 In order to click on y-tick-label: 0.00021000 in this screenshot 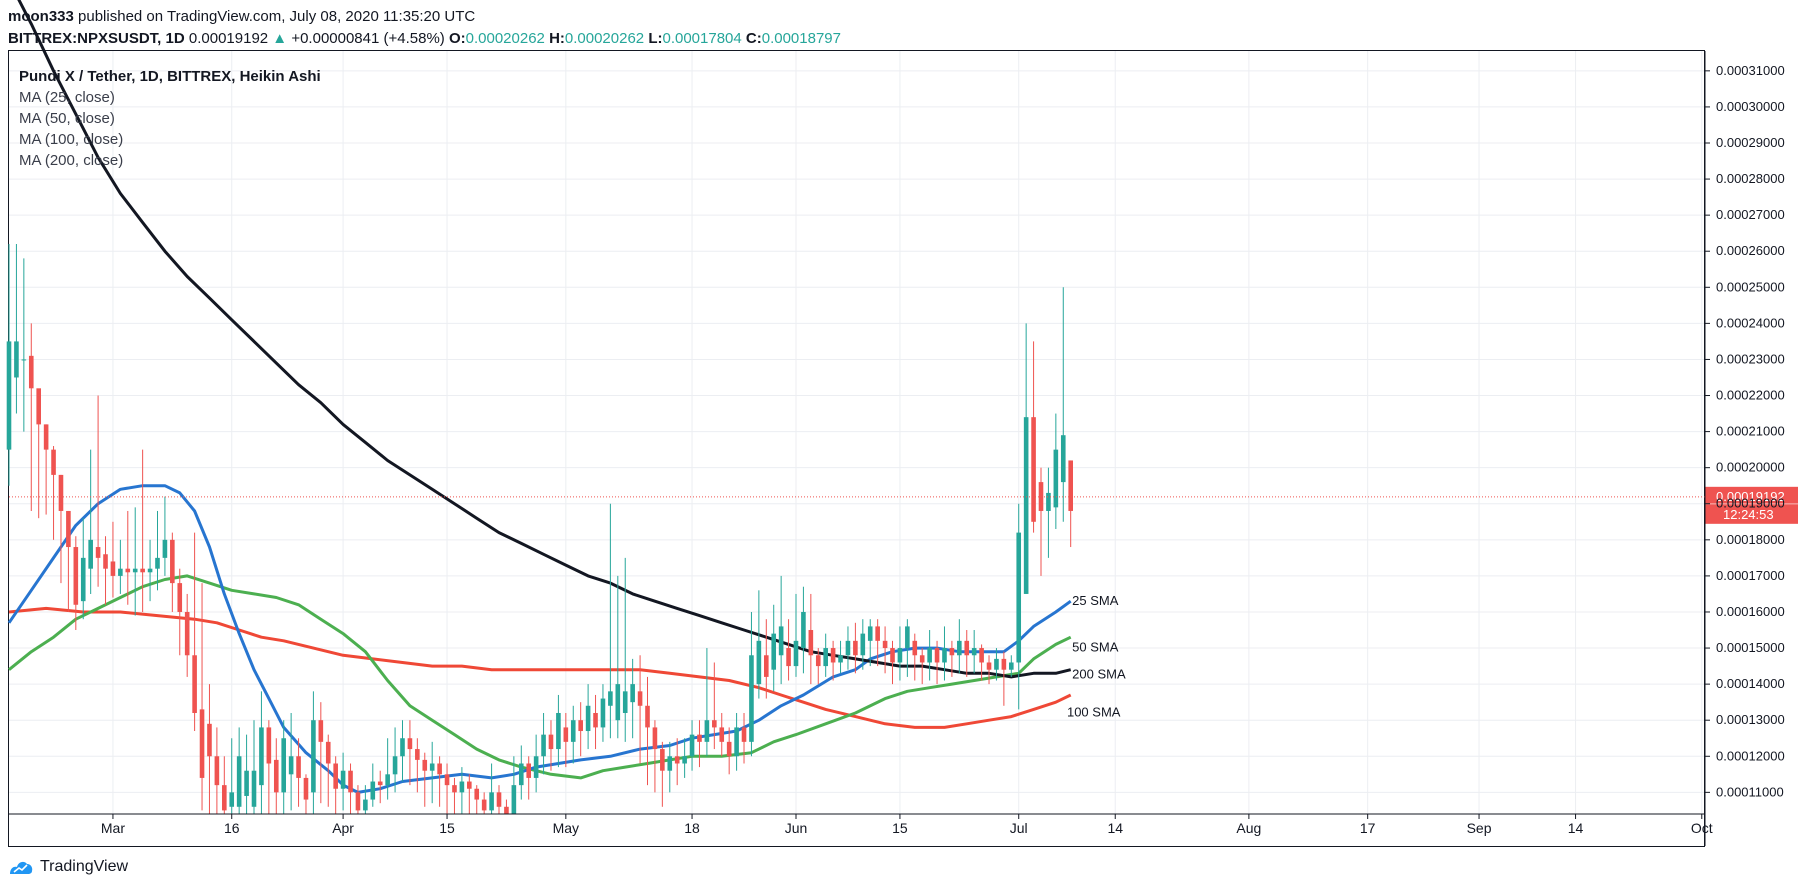, I will do `click(1750, 431)`.